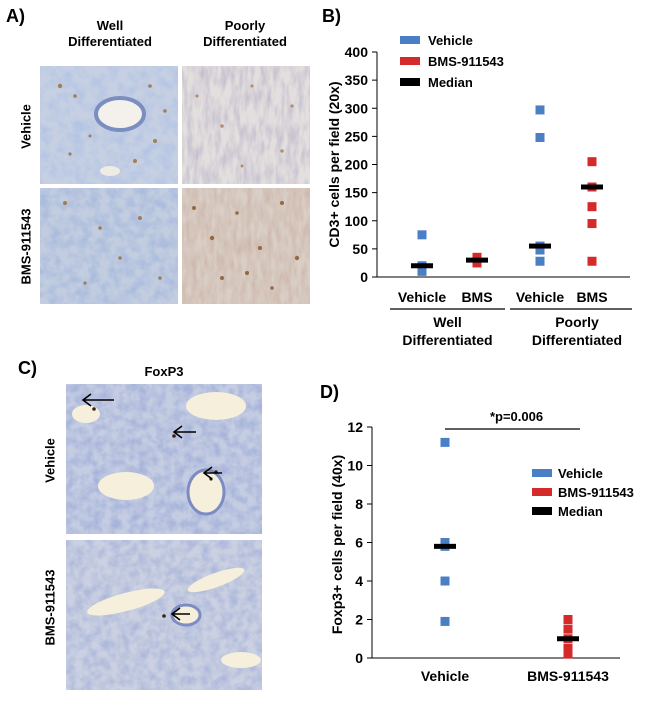 The width and height of the screenshot is (650, 711). What do you see at coordinates (359, 620) in the screenshot?
I see `y-tick-label: 2` at bounding box center [359, 620].